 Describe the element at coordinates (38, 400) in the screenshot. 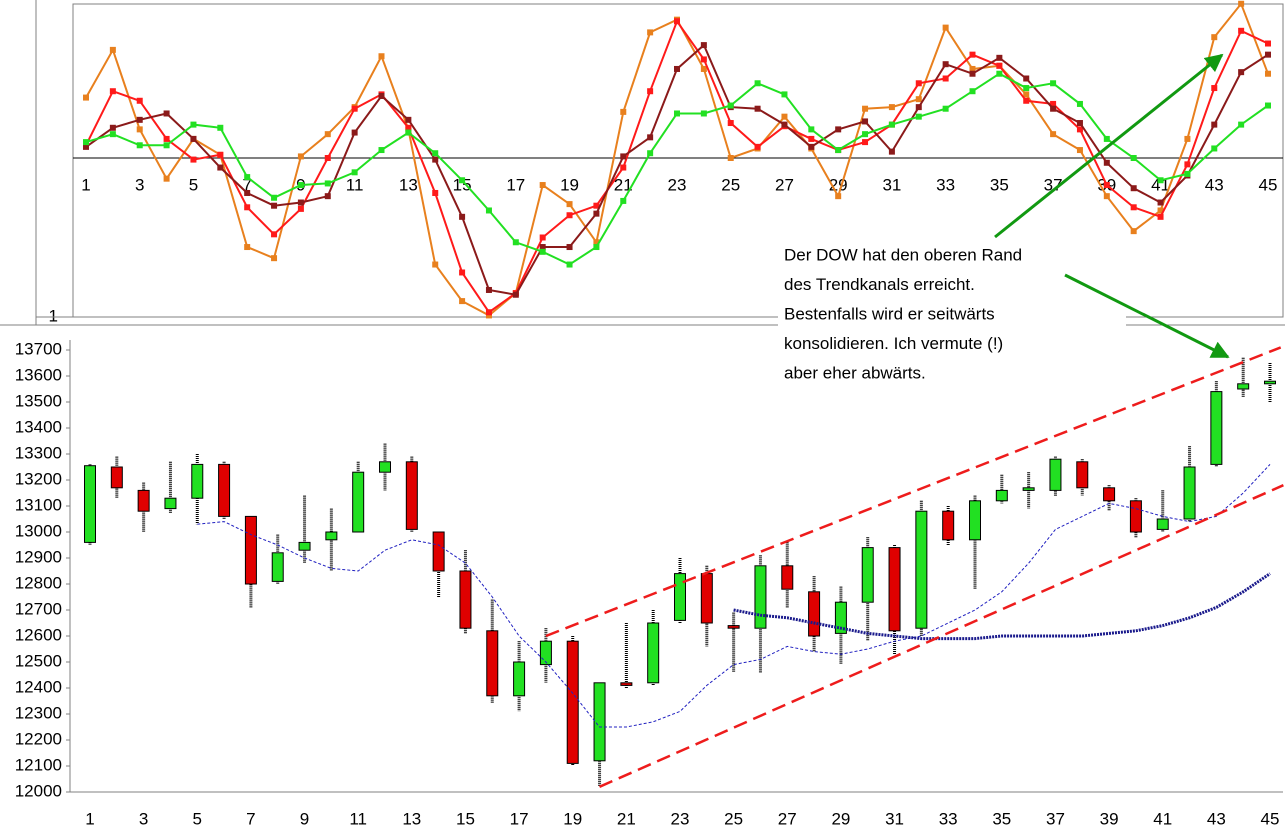

I see `y-tick-label: 13500` at that location.